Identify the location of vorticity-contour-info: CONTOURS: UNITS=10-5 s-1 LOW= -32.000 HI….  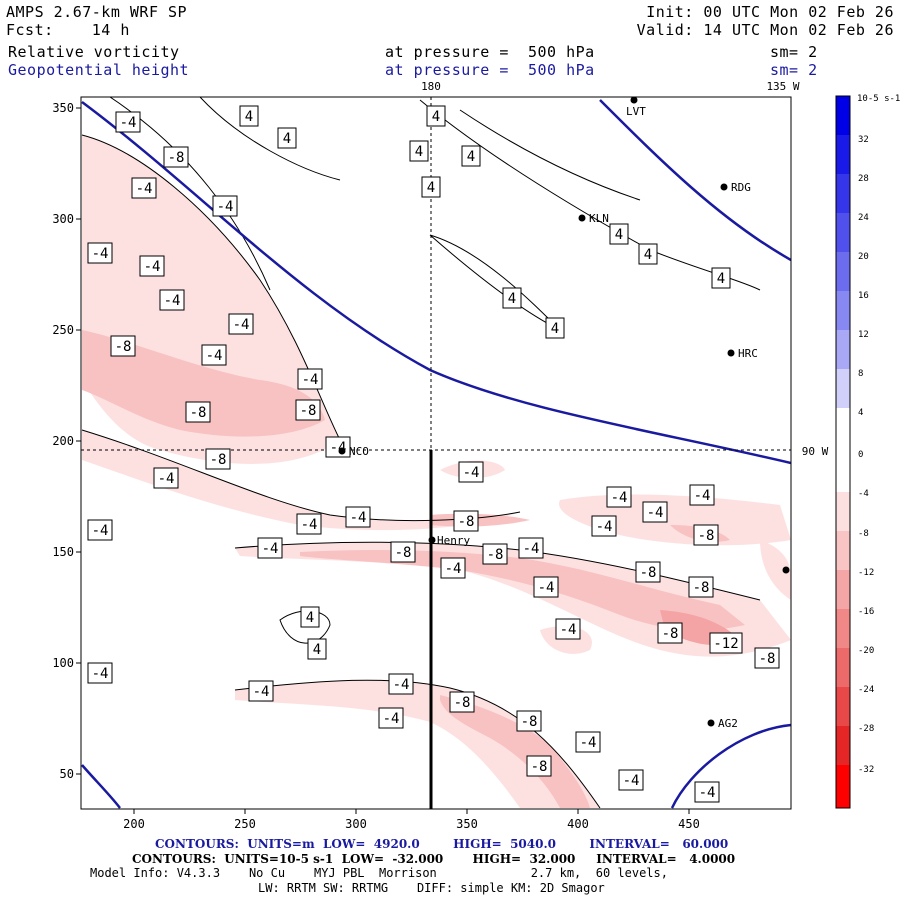
(434, 859).